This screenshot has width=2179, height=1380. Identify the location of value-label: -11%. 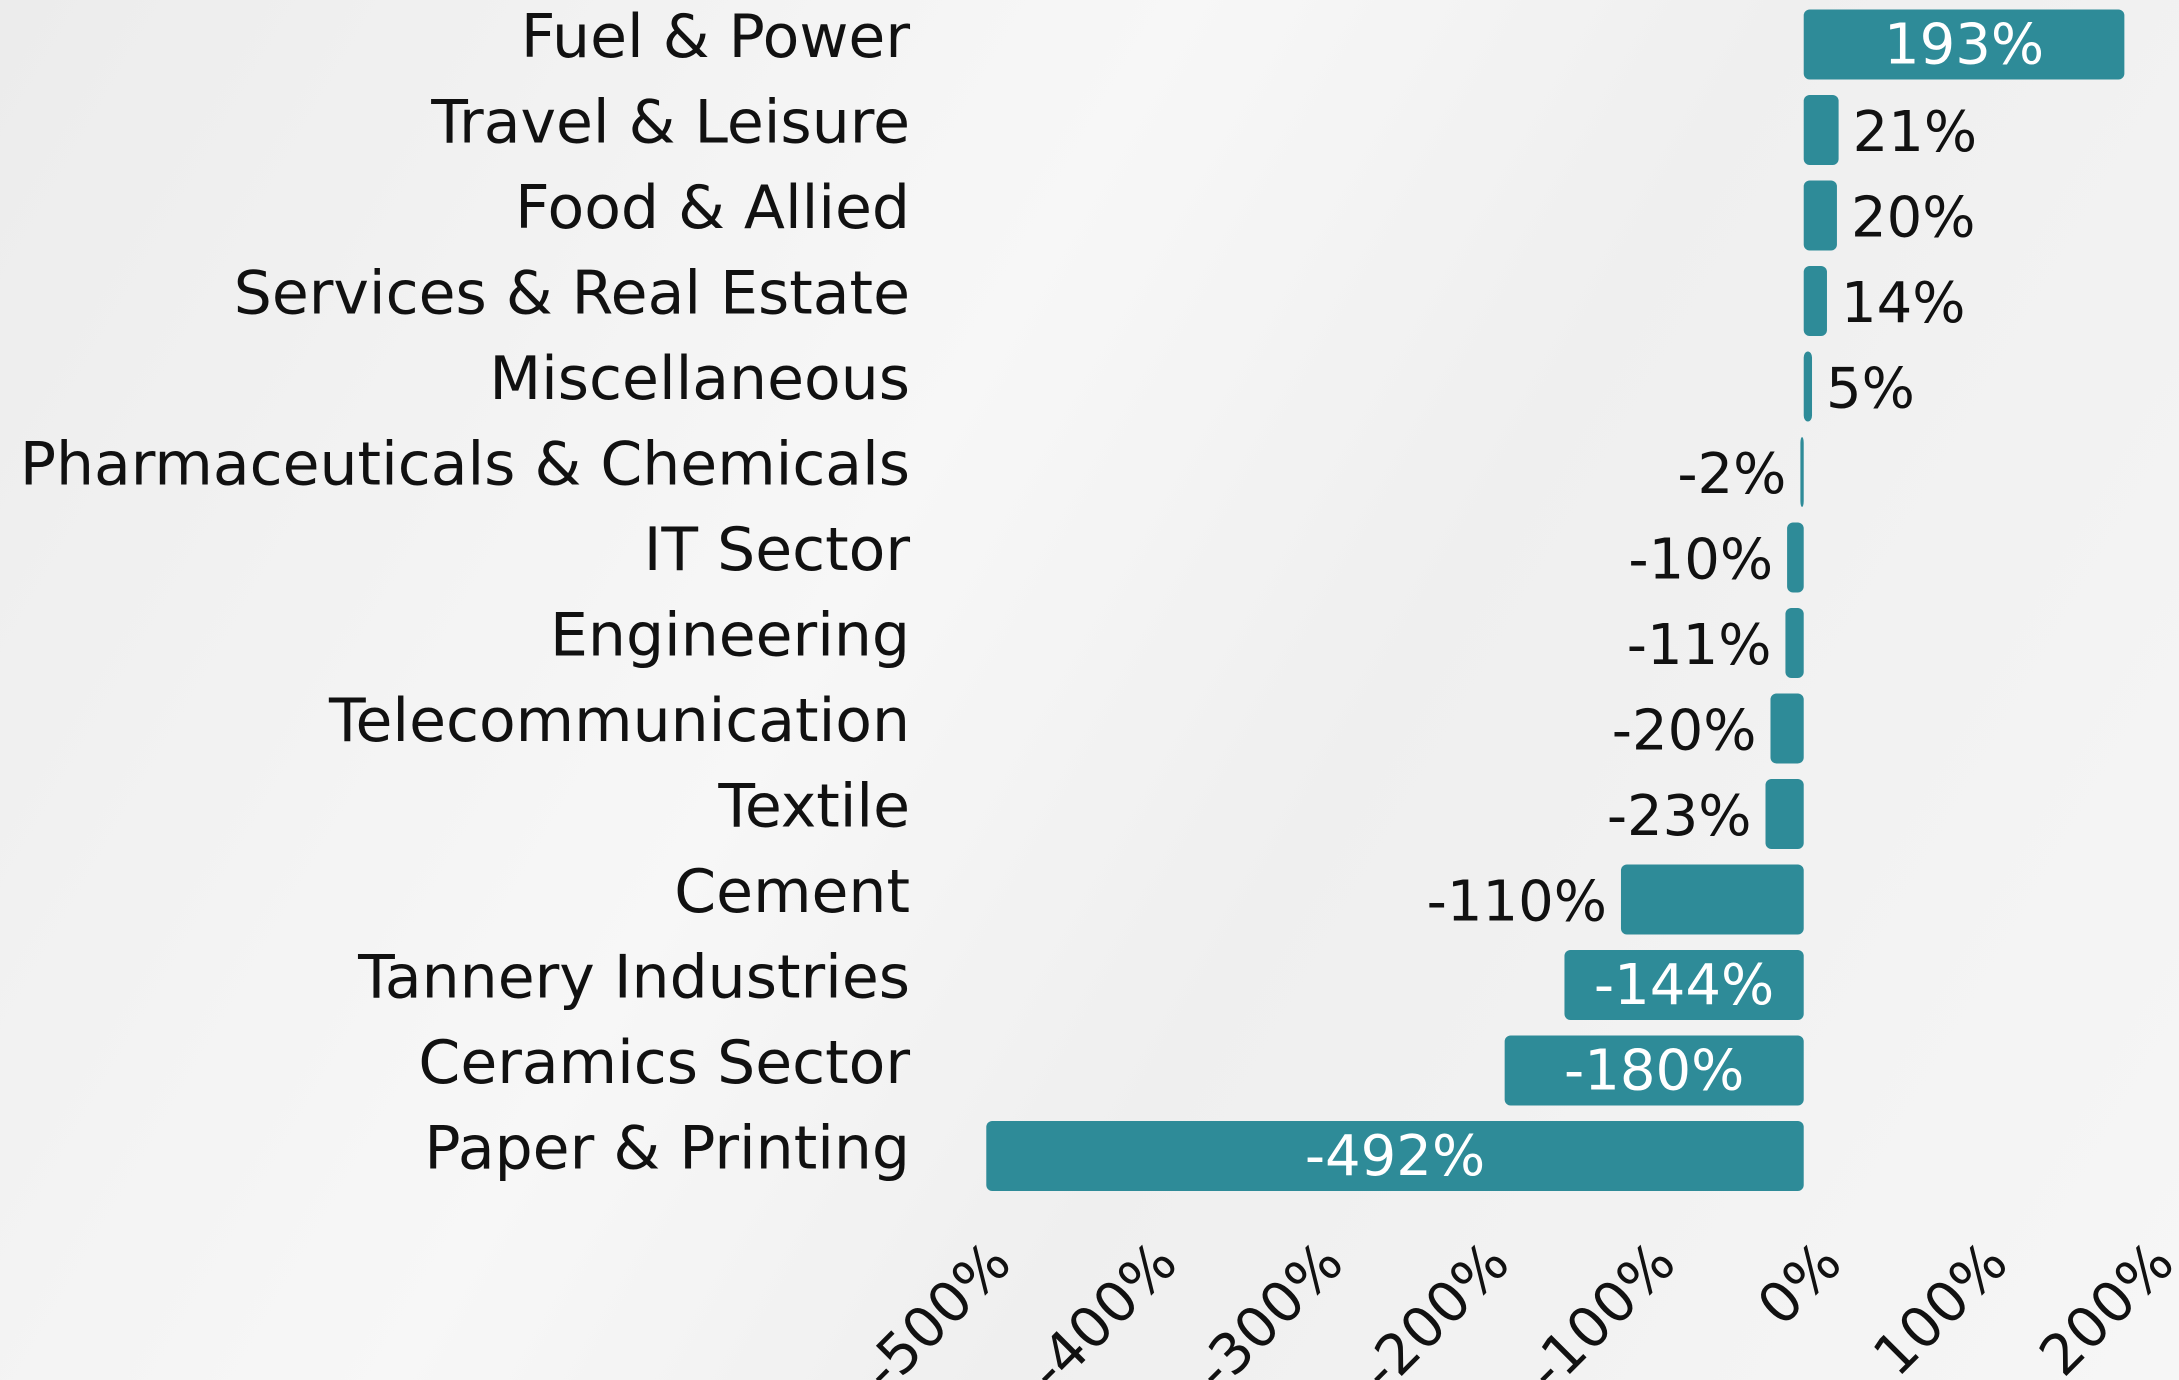
(1699, 645).